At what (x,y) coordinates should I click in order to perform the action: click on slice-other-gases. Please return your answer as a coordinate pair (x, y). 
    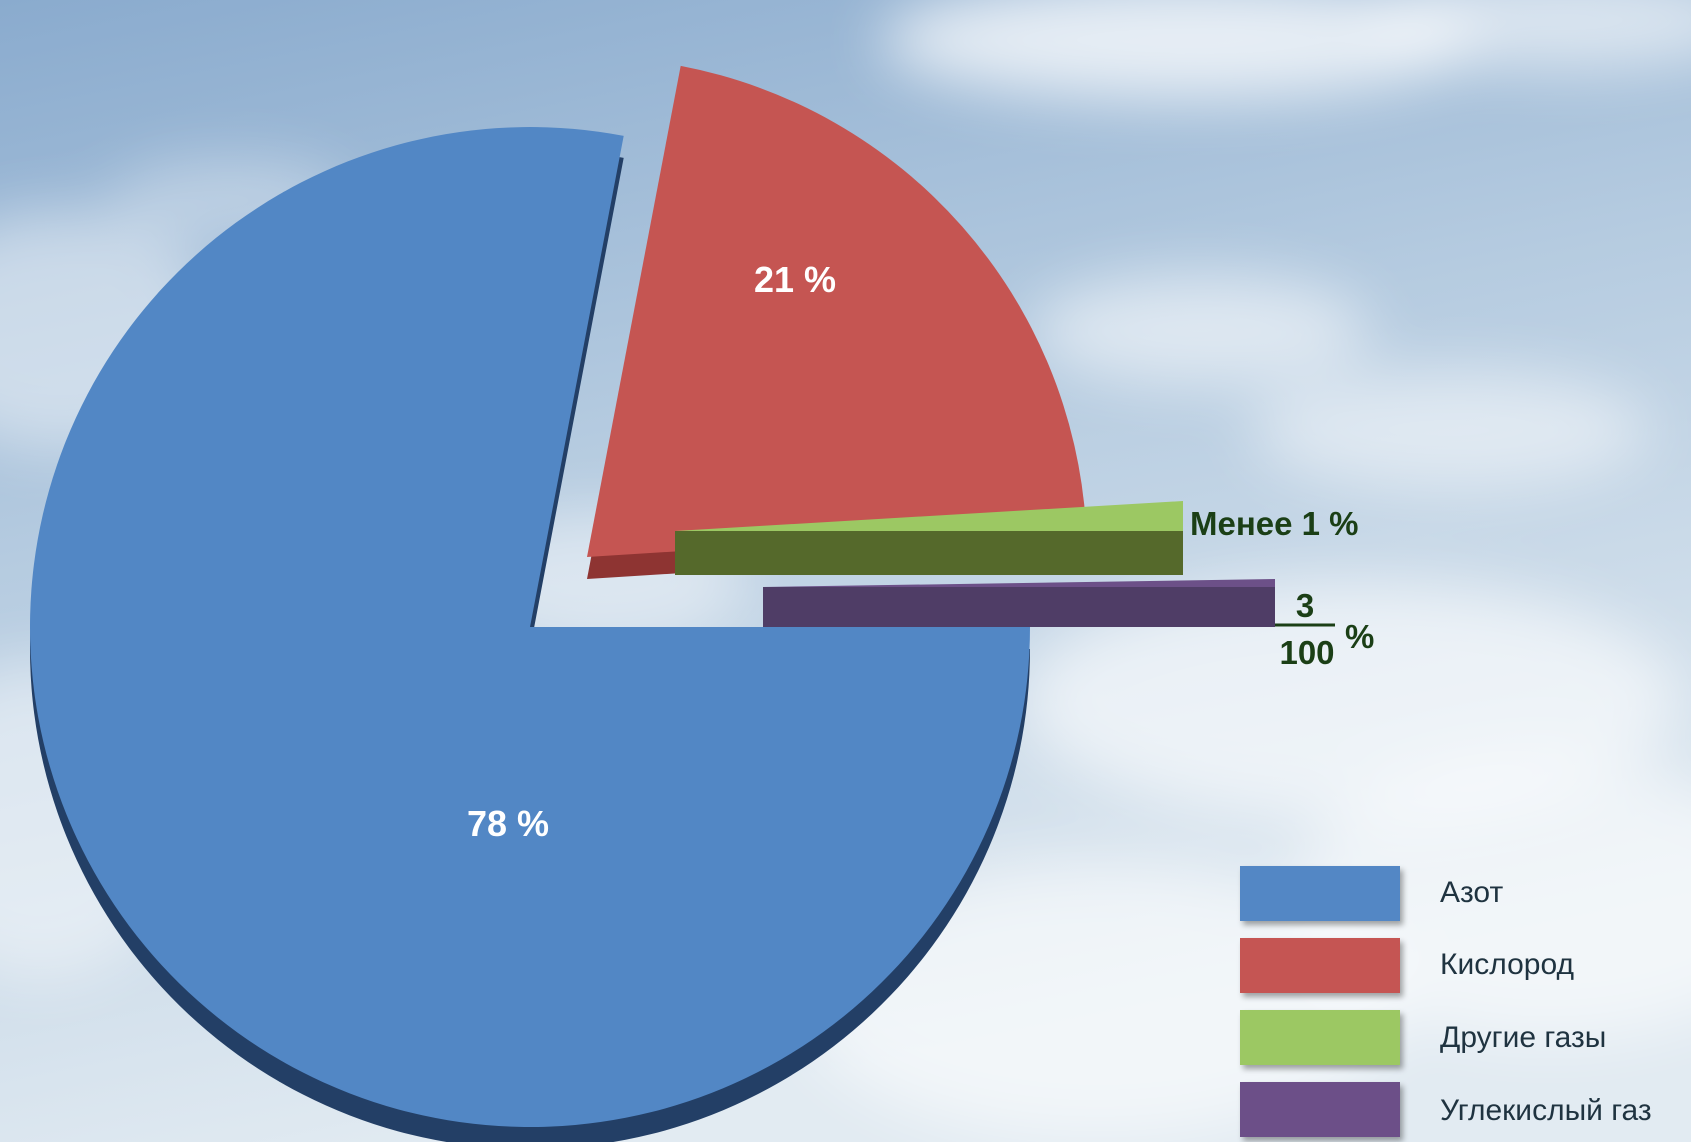
    Looking at the image, I should click on (929, 538).